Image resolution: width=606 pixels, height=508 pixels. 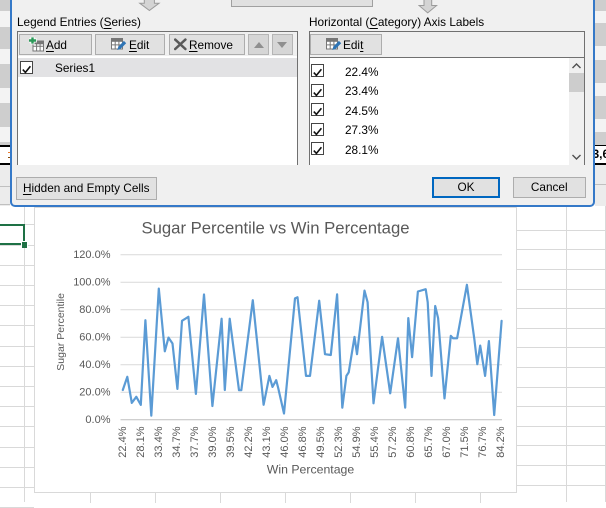 I want to click on svg-text: 80.0%, so click(x=94, y=310).